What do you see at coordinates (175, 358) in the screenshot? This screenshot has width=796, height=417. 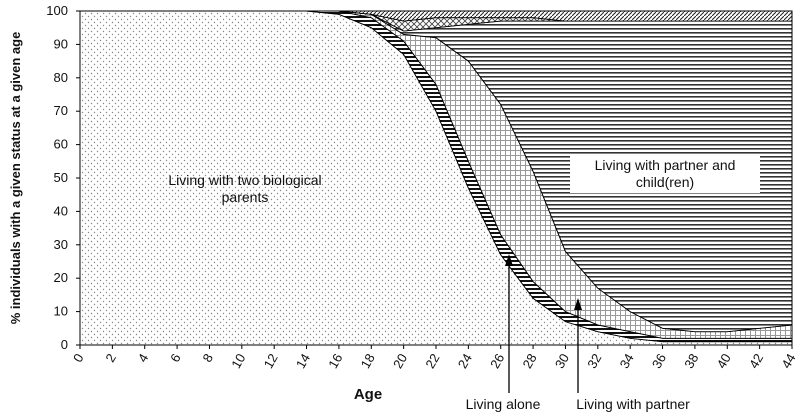 I see `x-tick-label: 6` at bounding box center [175, 358].